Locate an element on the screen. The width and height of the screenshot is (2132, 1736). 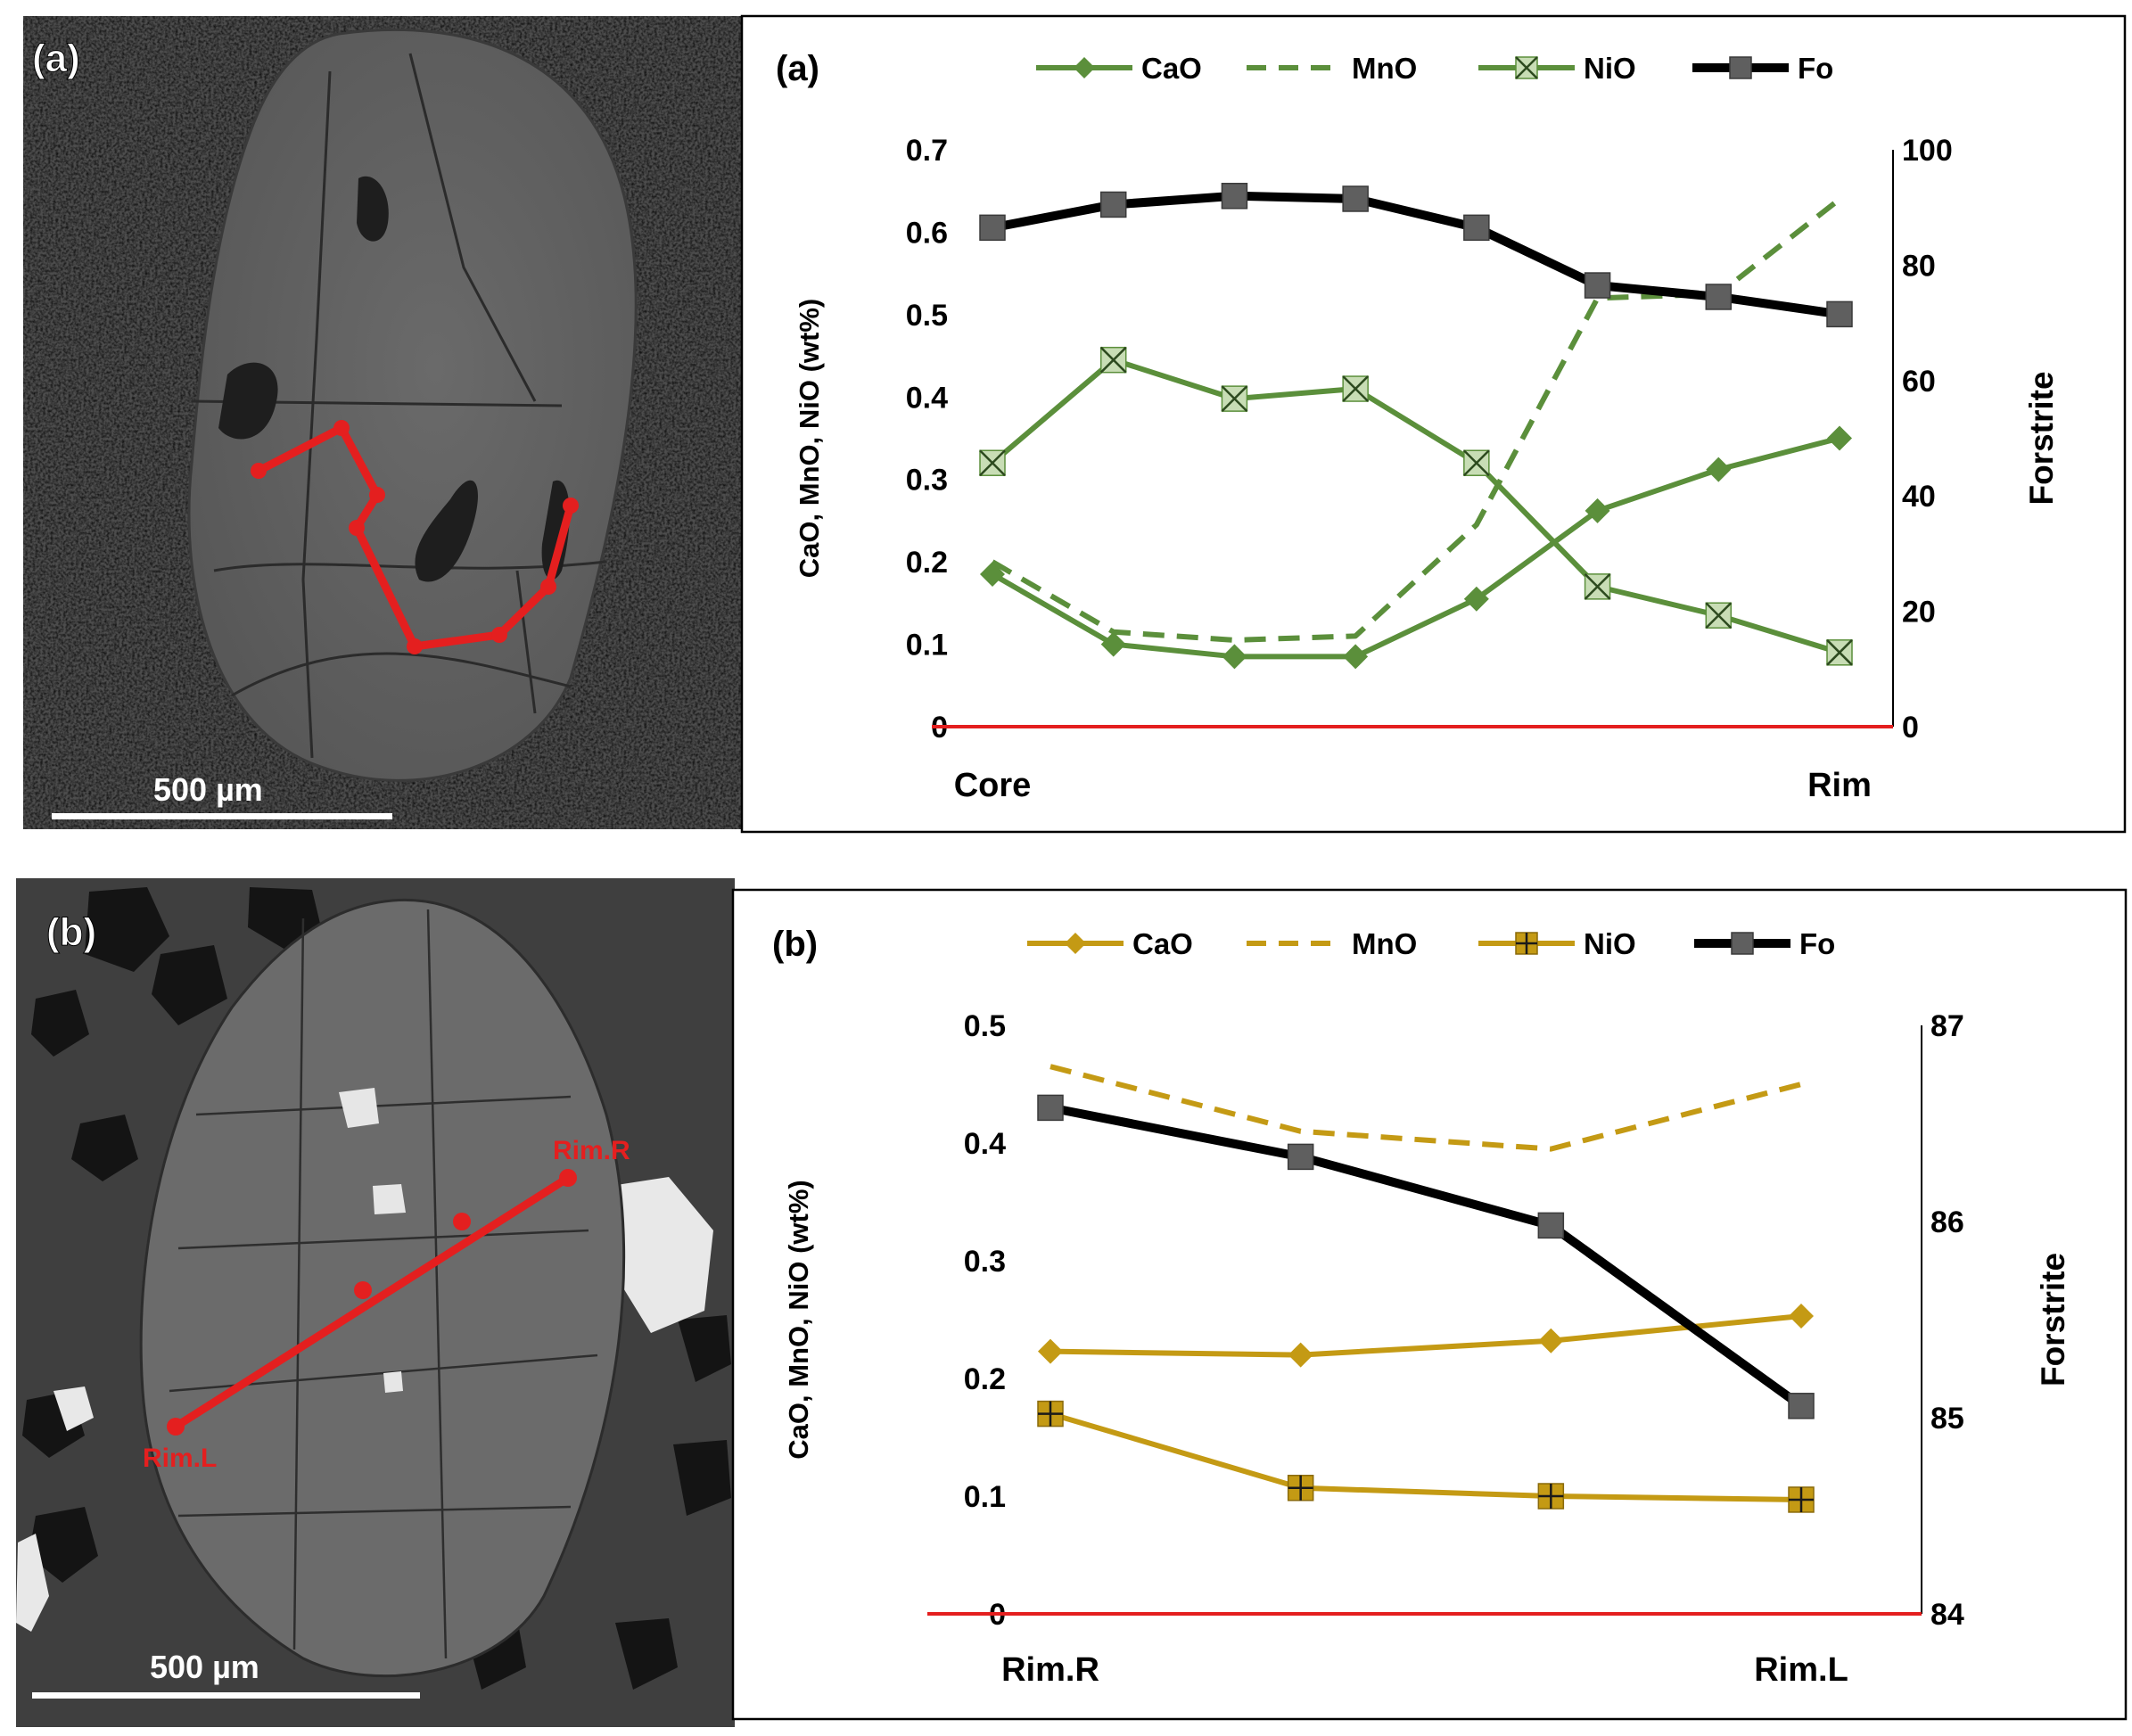
y2-tick-label: 85 is located at coordinates (1947, 1419).